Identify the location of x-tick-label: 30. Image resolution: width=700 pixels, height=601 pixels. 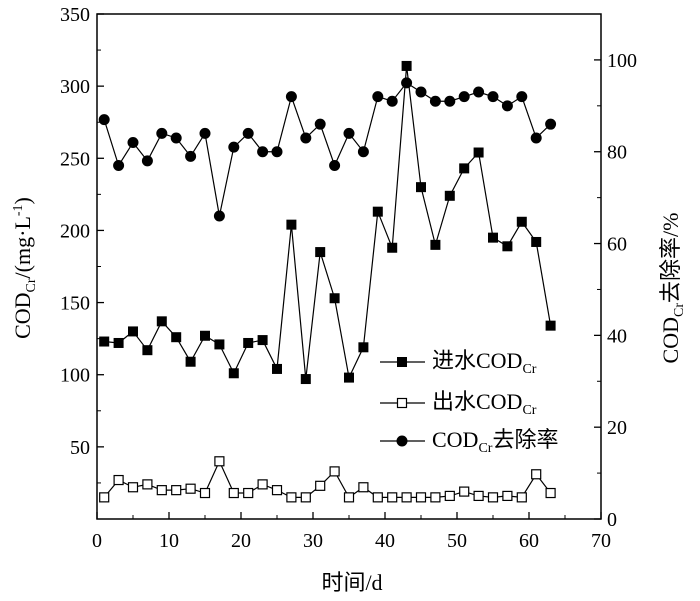
(313, 541).